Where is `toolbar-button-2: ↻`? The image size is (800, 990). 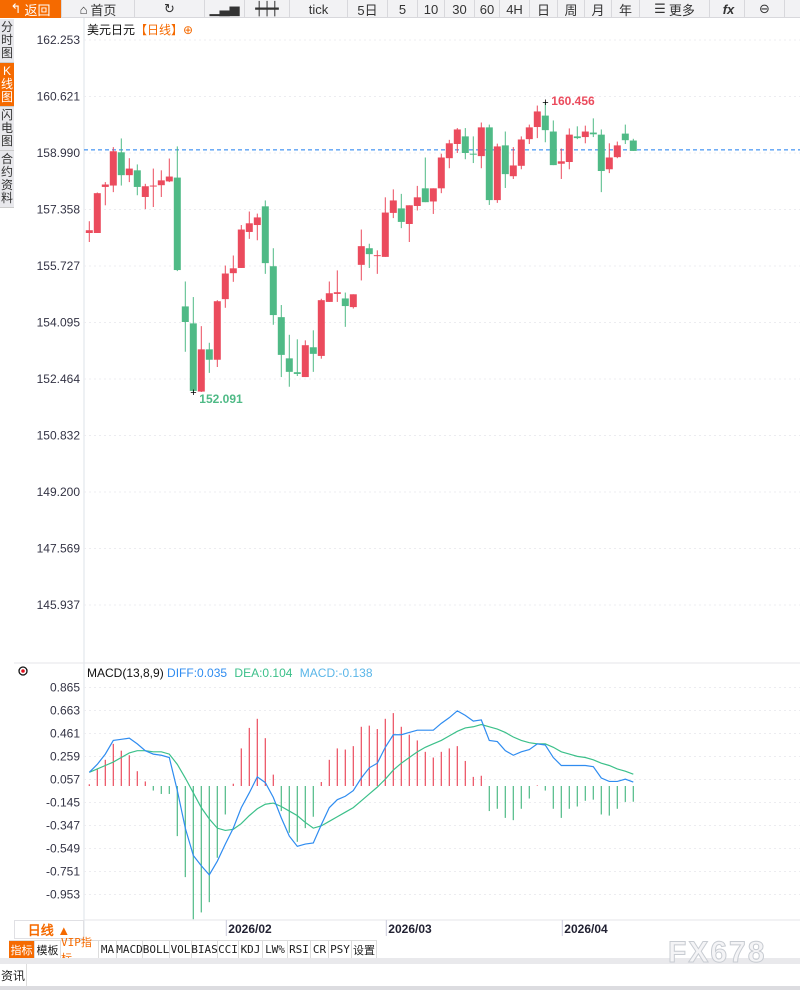
toolbar-button-2: ↻ is located at coordinates (170, 9).